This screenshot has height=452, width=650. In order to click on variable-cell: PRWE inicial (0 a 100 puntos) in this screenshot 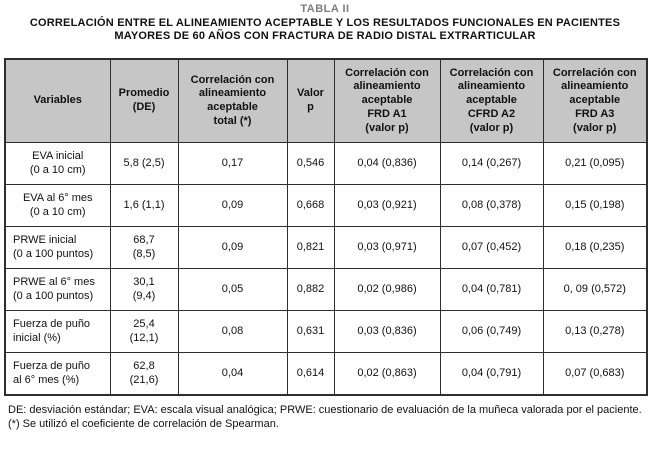, I will do `click(57, 248)`.